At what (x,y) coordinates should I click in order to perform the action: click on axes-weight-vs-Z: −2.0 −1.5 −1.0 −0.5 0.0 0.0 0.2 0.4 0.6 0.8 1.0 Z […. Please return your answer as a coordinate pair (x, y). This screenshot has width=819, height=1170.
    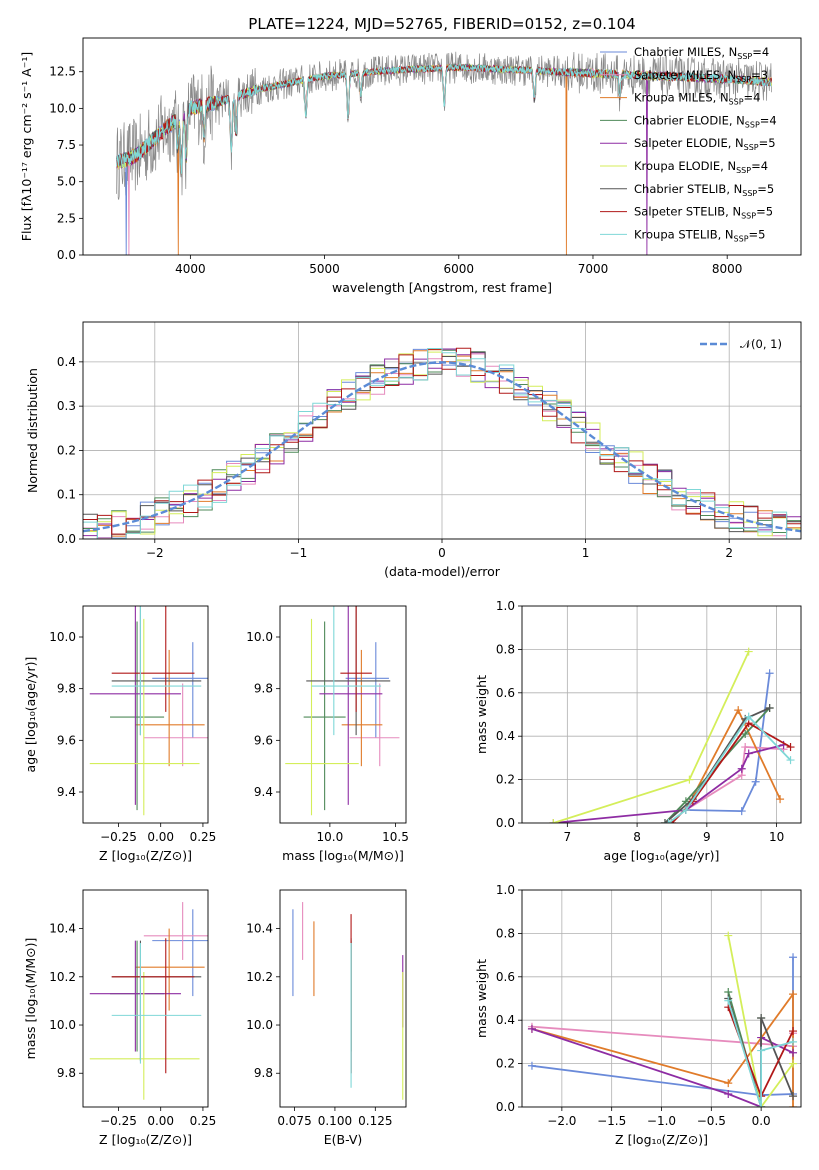
    Looking at the image, I should click on (638, 1015).